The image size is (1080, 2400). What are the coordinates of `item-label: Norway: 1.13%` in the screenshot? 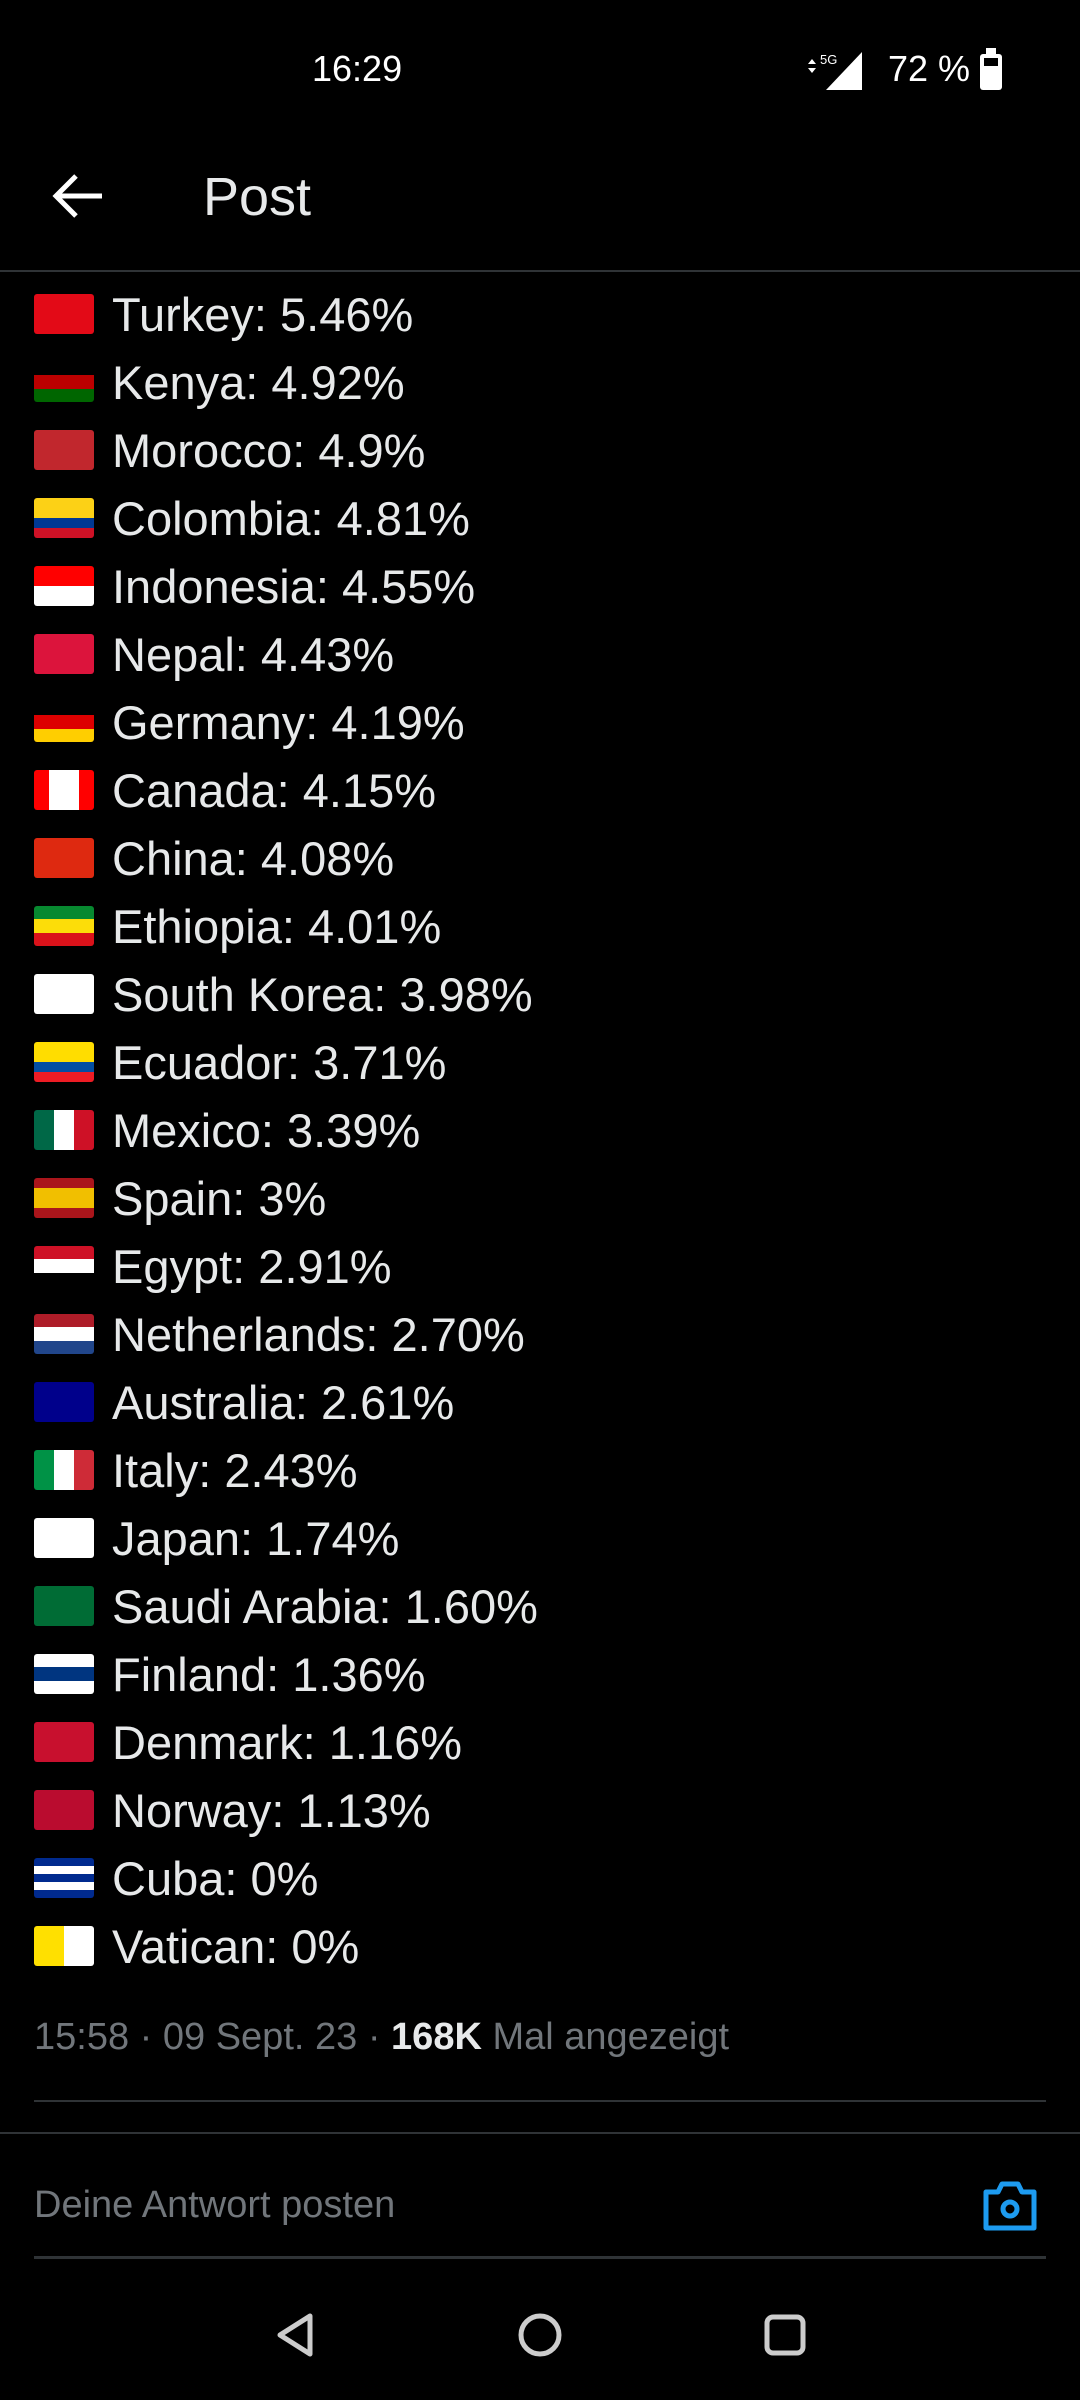 It's located at (271, 1810).